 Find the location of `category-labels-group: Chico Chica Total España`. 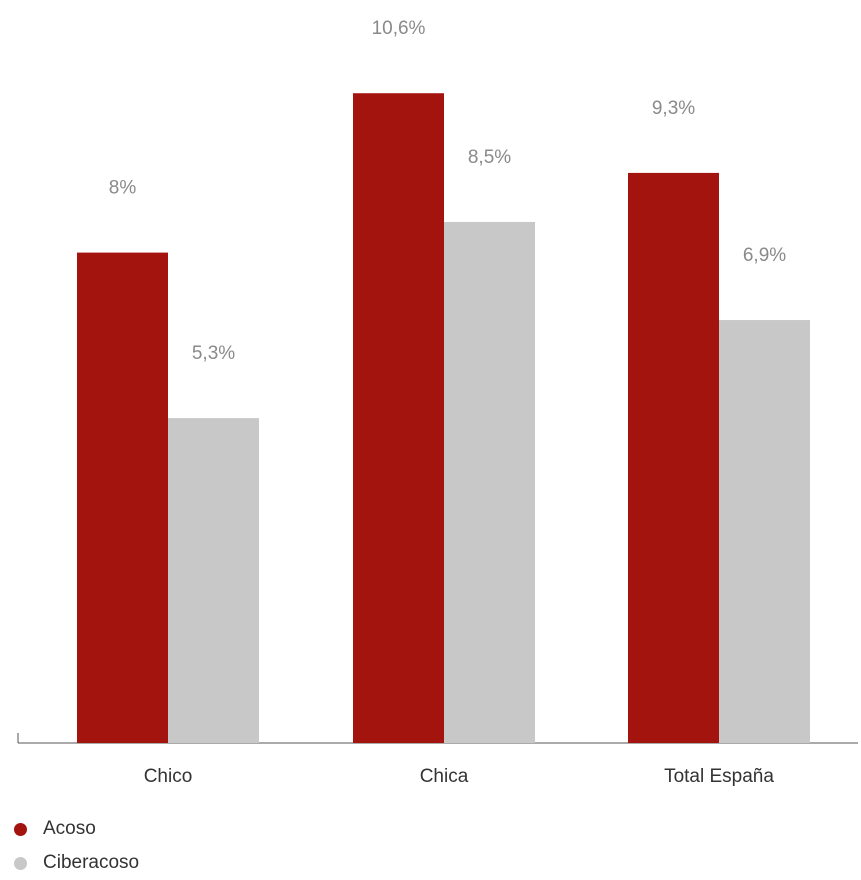

category-labels-group: Chico Chica Total España is located at coordinates (459, 776).